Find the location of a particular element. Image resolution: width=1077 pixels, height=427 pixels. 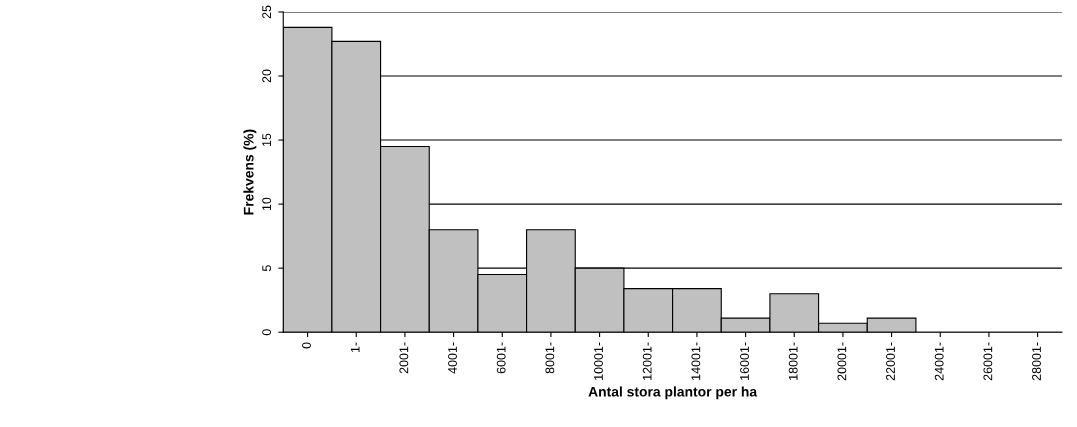

x-tick-label: 8001- is located at coordinates (550, 358).